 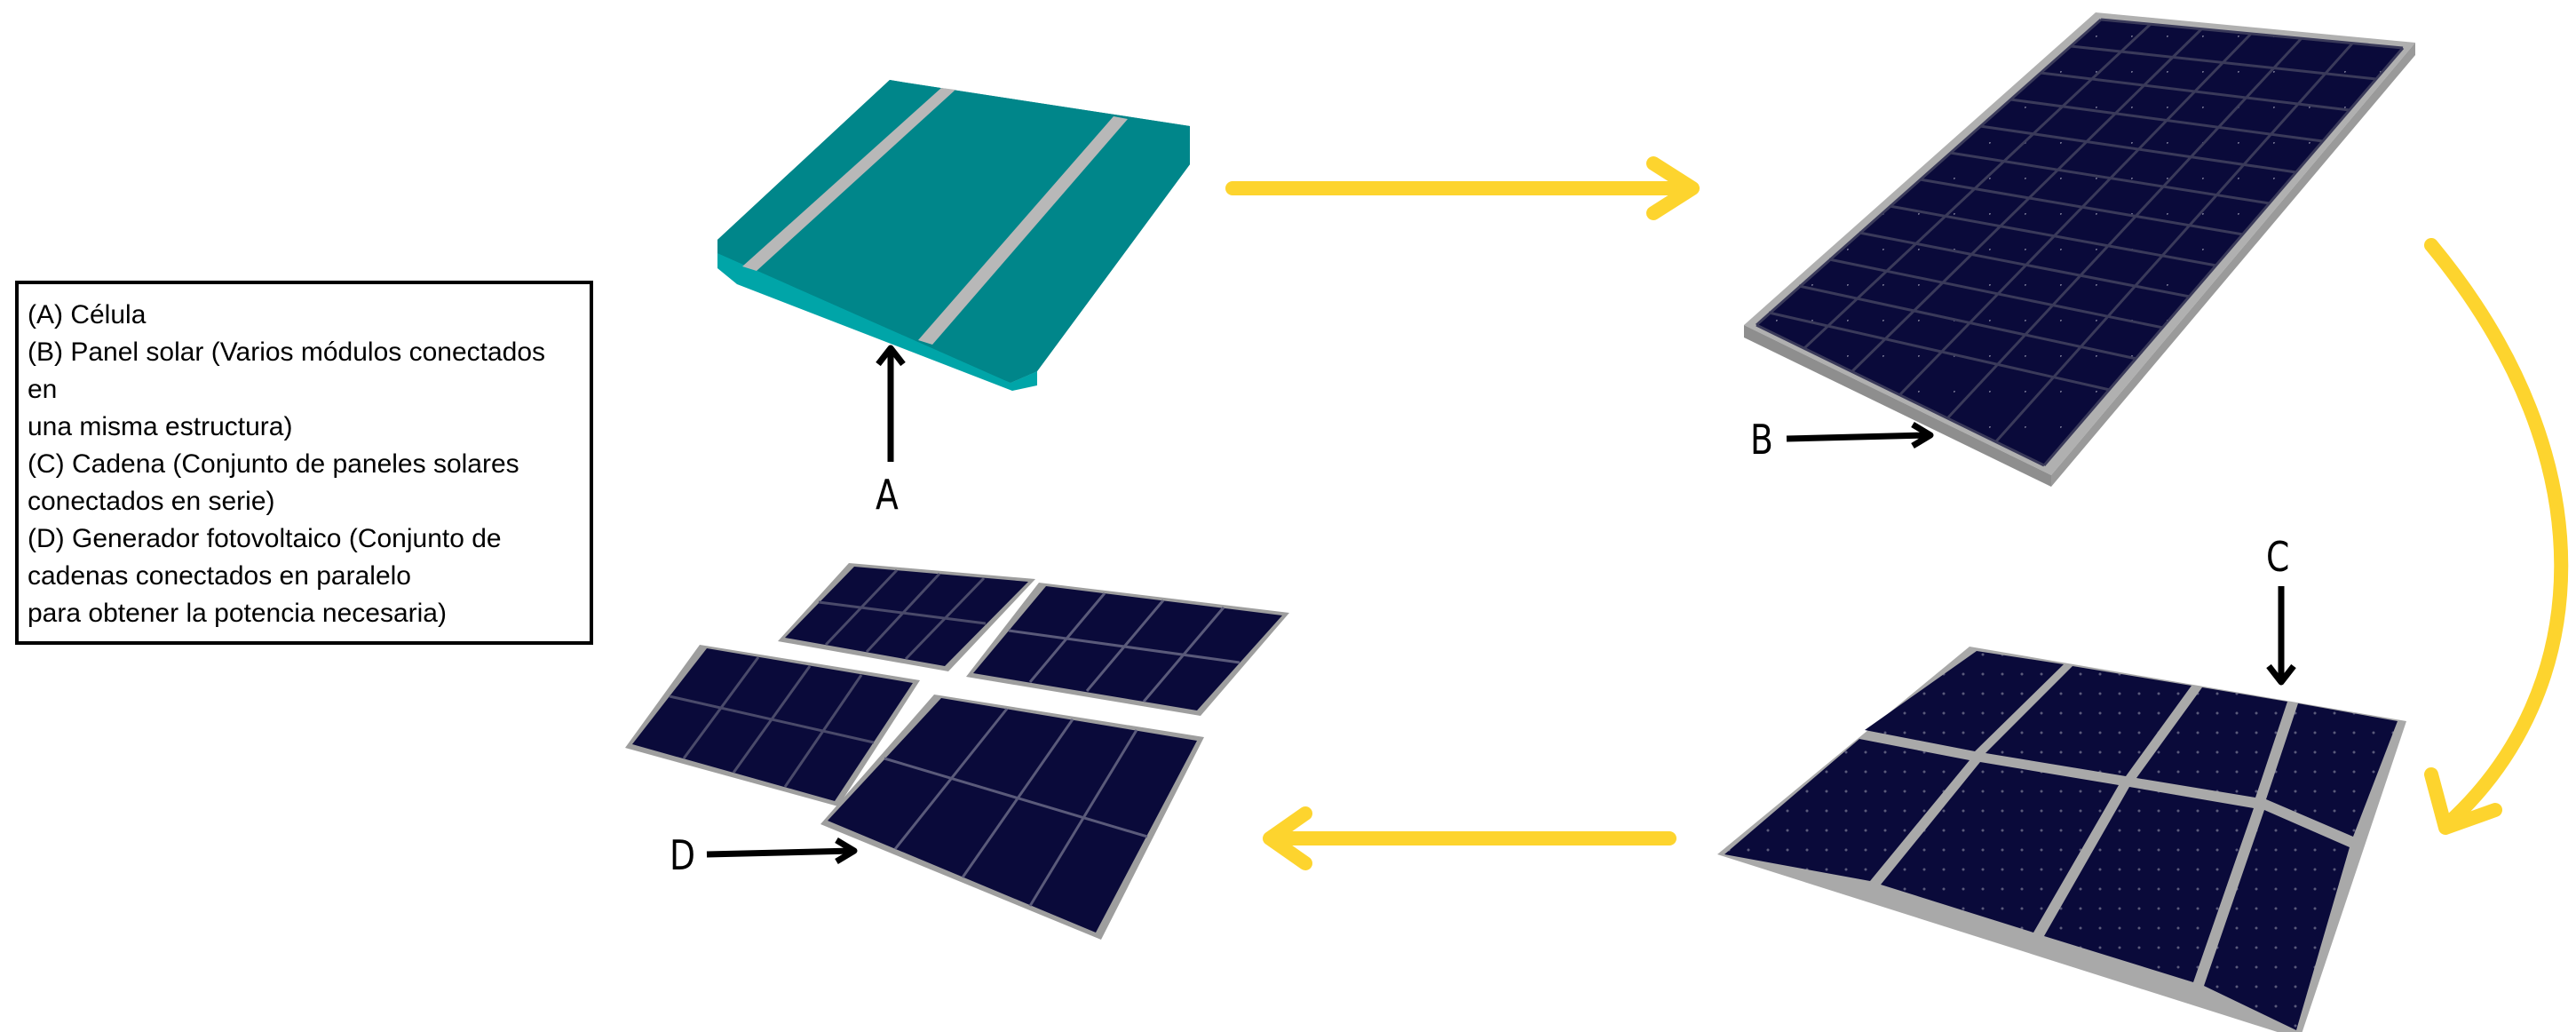 I want to click on legend-line-c1: (C) Cadena (Conjunto de paneles solares, so click(x=274, y=464).